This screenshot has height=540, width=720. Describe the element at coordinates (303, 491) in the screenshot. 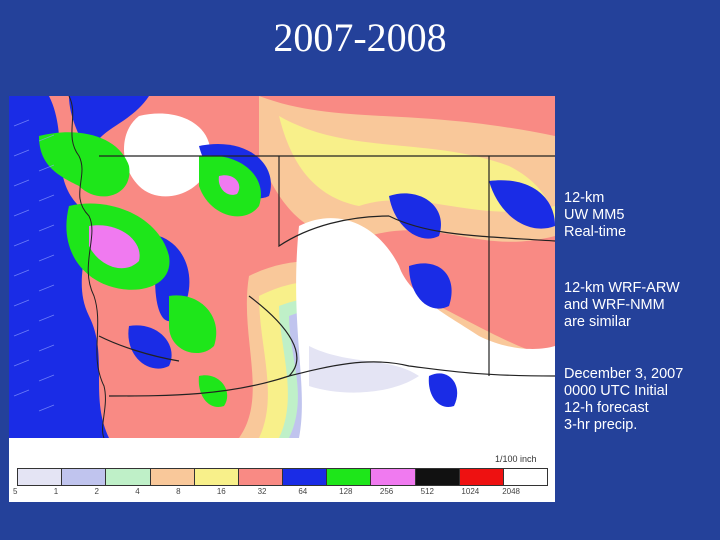

I see `legend-label: 64` at that location.